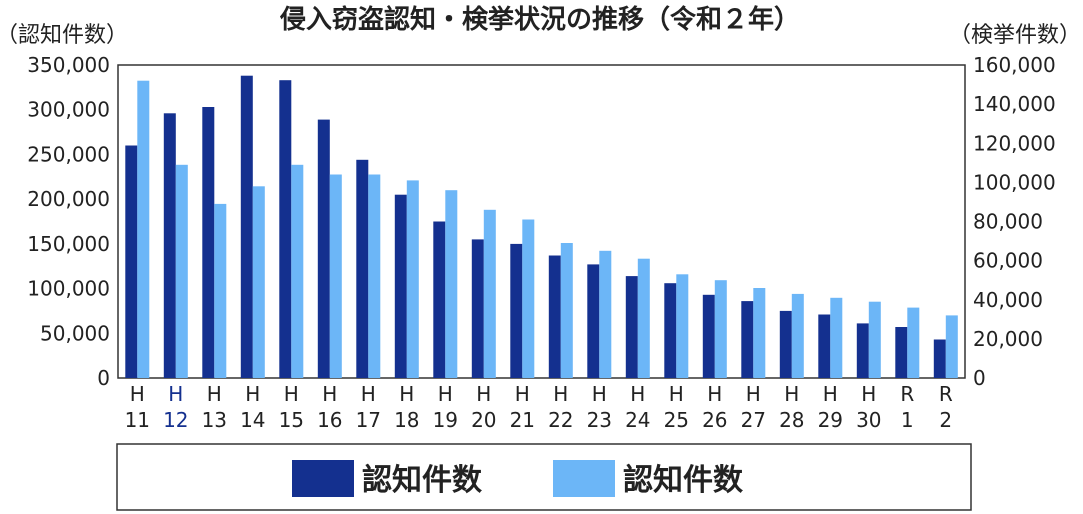  I want to click on chart-title: 侵入窃盗認知・検挙状況の推移（令和２年）, so click(539, 19).